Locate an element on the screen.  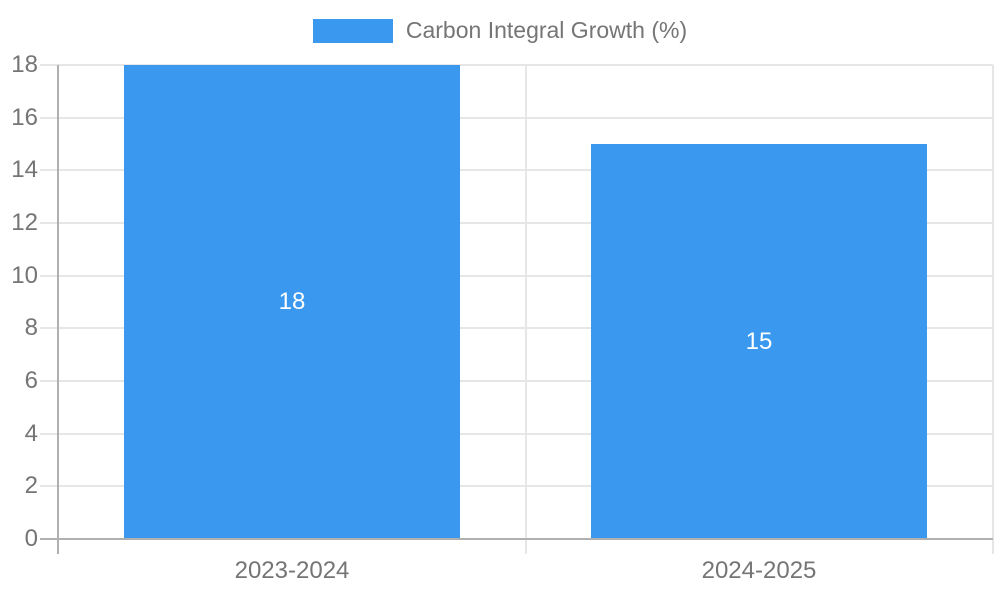
y-tick-label: 12 is located at coordinates (24, 222).